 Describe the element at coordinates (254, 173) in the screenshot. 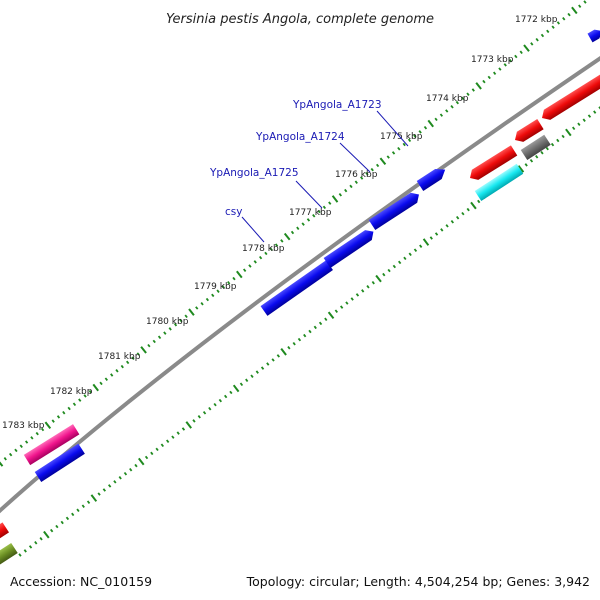

I see `gene-label-YpAngola_A1725: YpAngola_A1725` at that location.